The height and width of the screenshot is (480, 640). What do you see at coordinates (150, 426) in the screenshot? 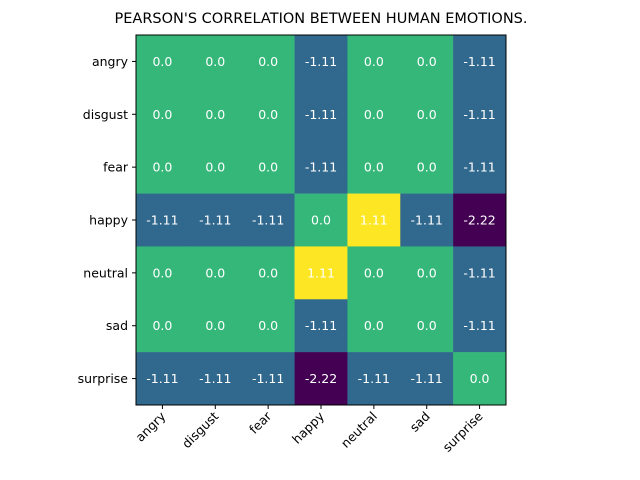
I see `x-tick-label: angry` at bounding box center [150, 426].